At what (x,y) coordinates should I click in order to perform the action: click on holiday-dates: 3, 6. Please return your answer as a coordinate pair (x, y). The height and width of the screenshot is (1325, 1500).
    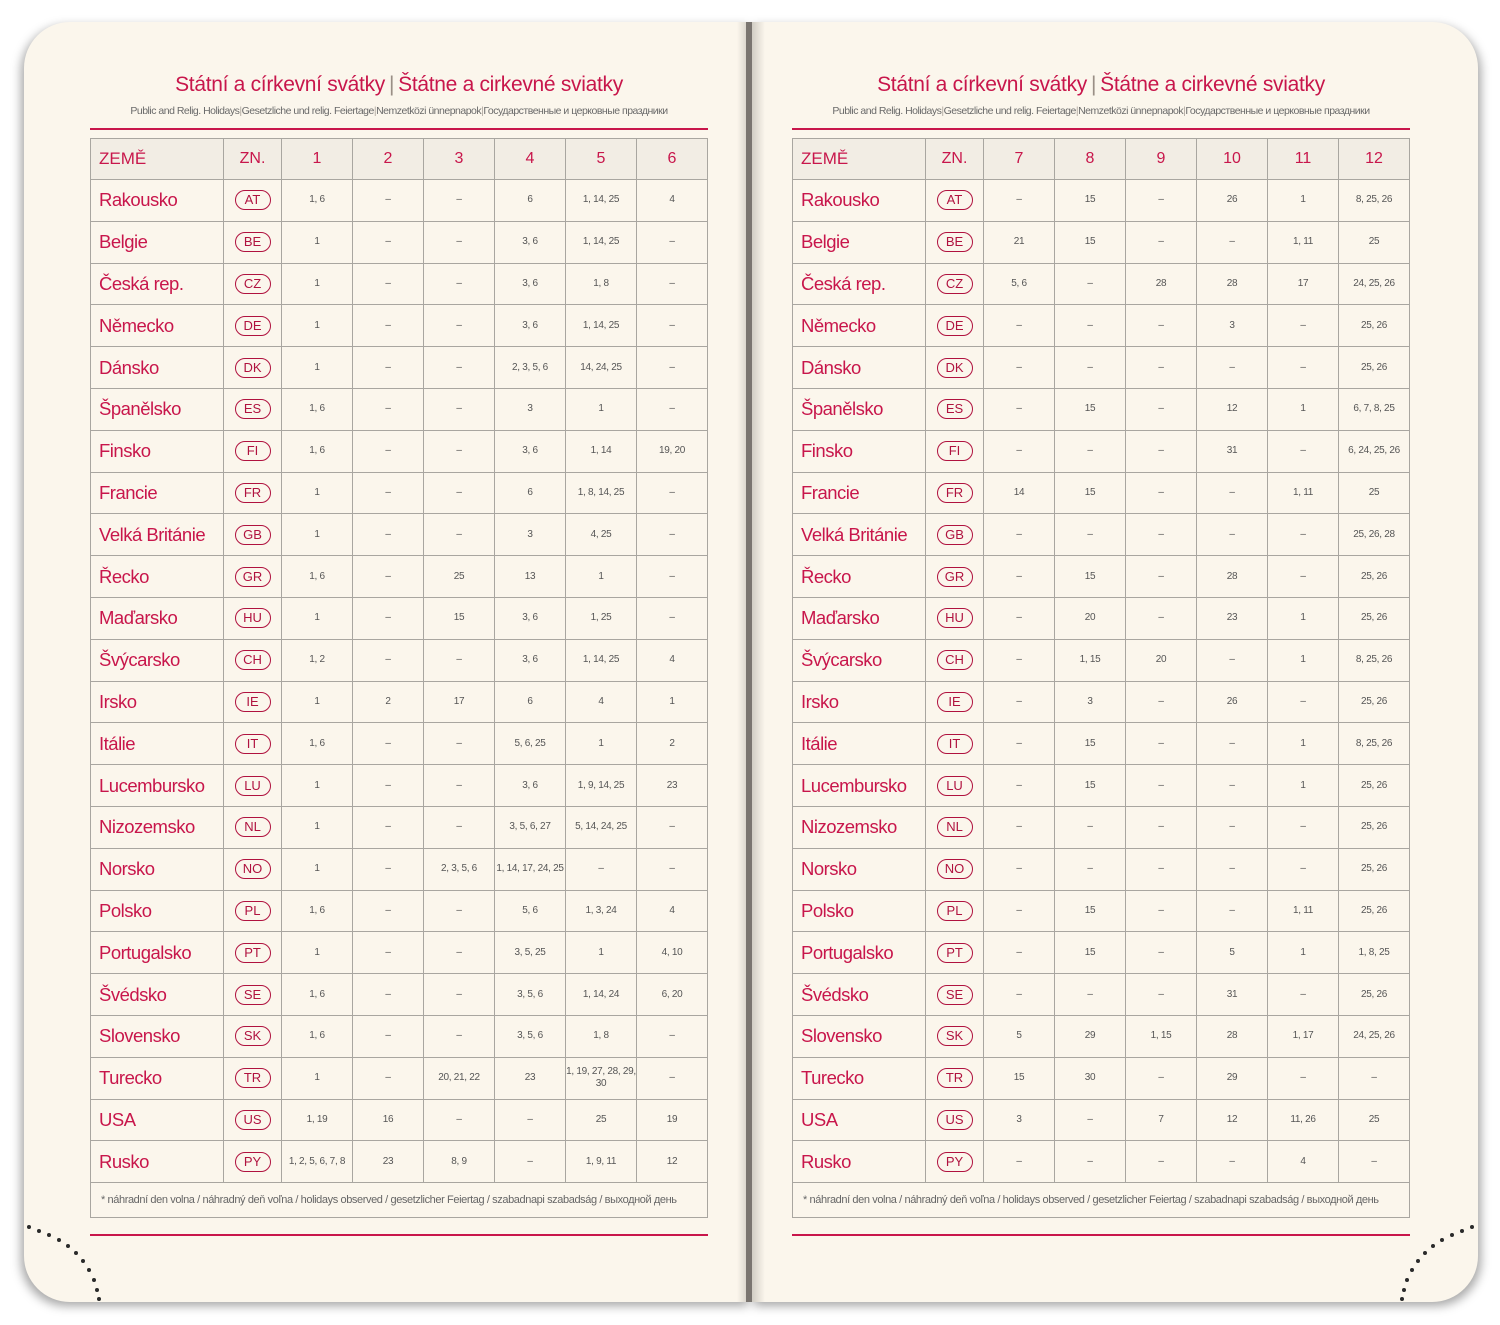
    Looking at the image, I should click on (530, 242).